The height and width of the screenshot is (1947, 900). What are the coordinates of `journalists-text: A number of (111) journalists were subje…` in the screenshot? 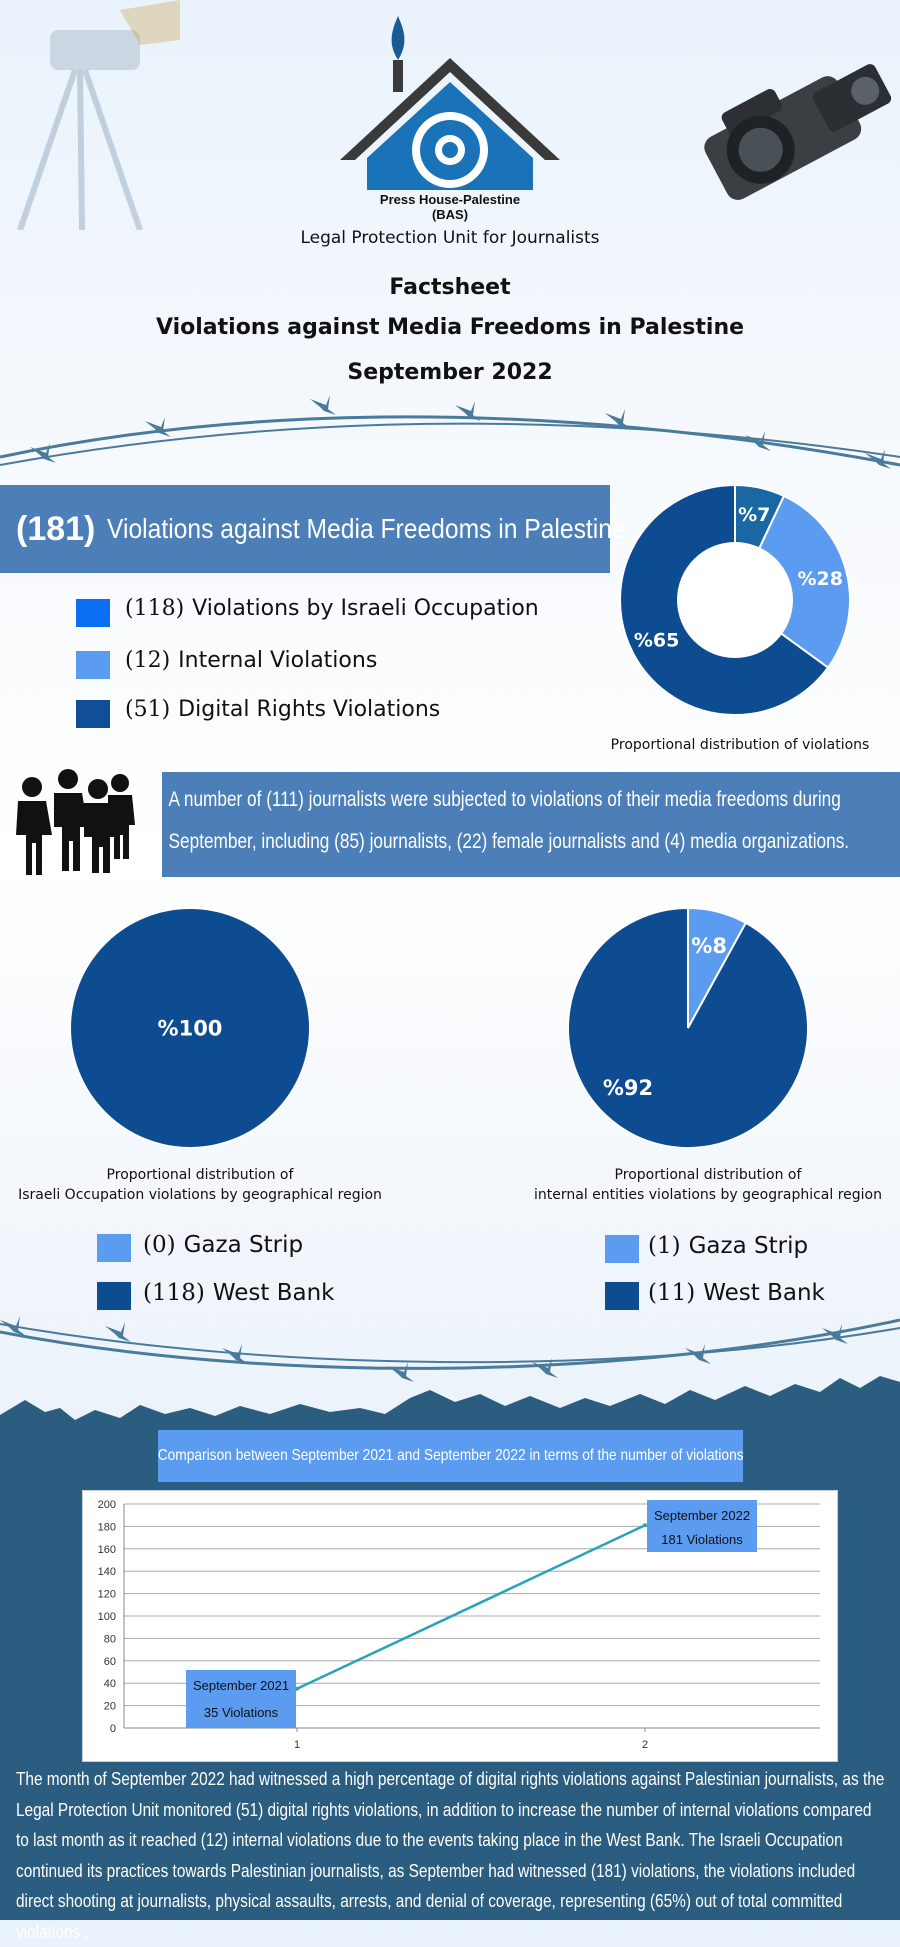 It's located at (509, 820).